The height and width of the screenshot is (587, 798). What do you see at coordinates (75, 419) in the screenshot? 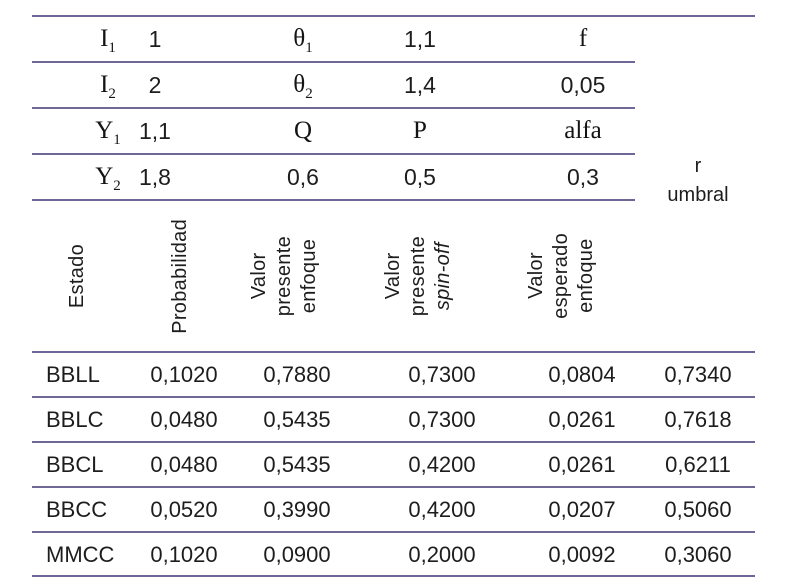
I see `estado-cell: BBLC` at bounding box center [75, 419].